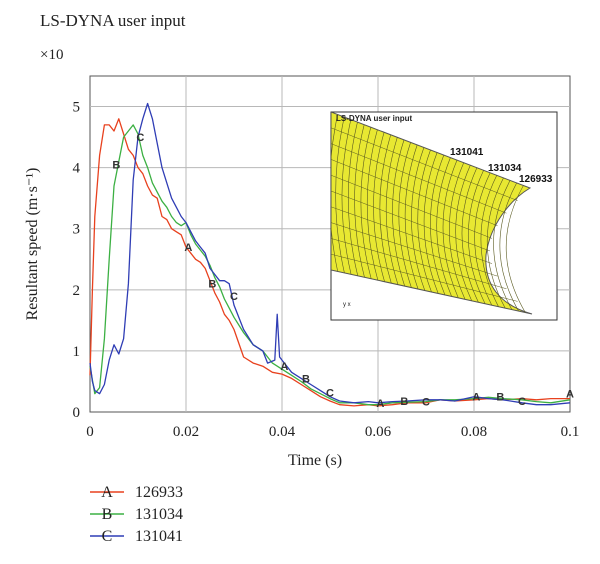 The width and height of the screenshot is (600, 564). What do you see at coordinates (90, 432) in the screenshot?
I see `x-tick-label: 0` at bounding box center [90, 432].